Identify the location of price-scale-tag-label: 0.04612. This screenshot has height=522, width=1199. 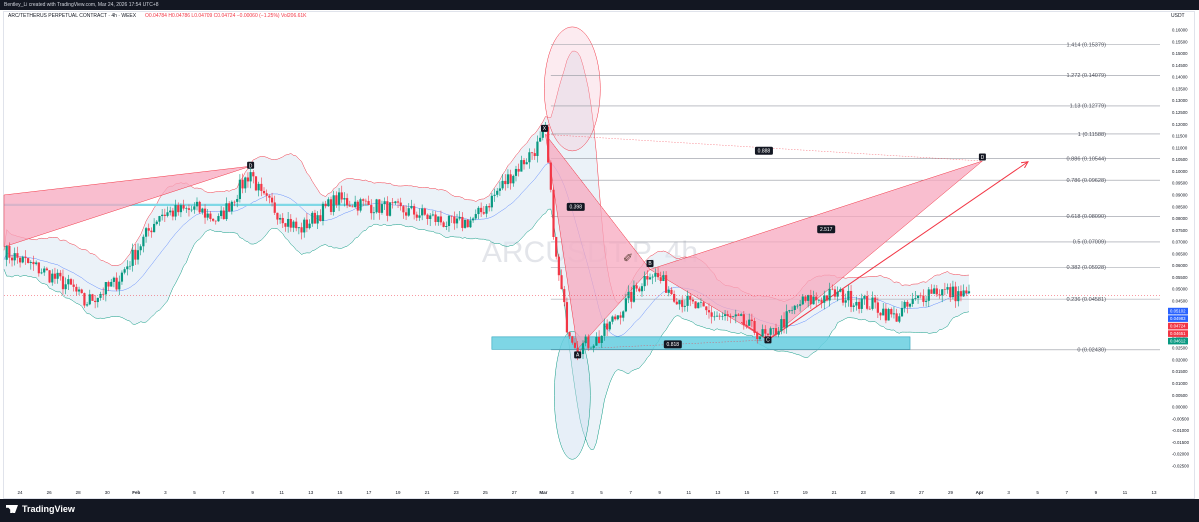
(1178, 341).